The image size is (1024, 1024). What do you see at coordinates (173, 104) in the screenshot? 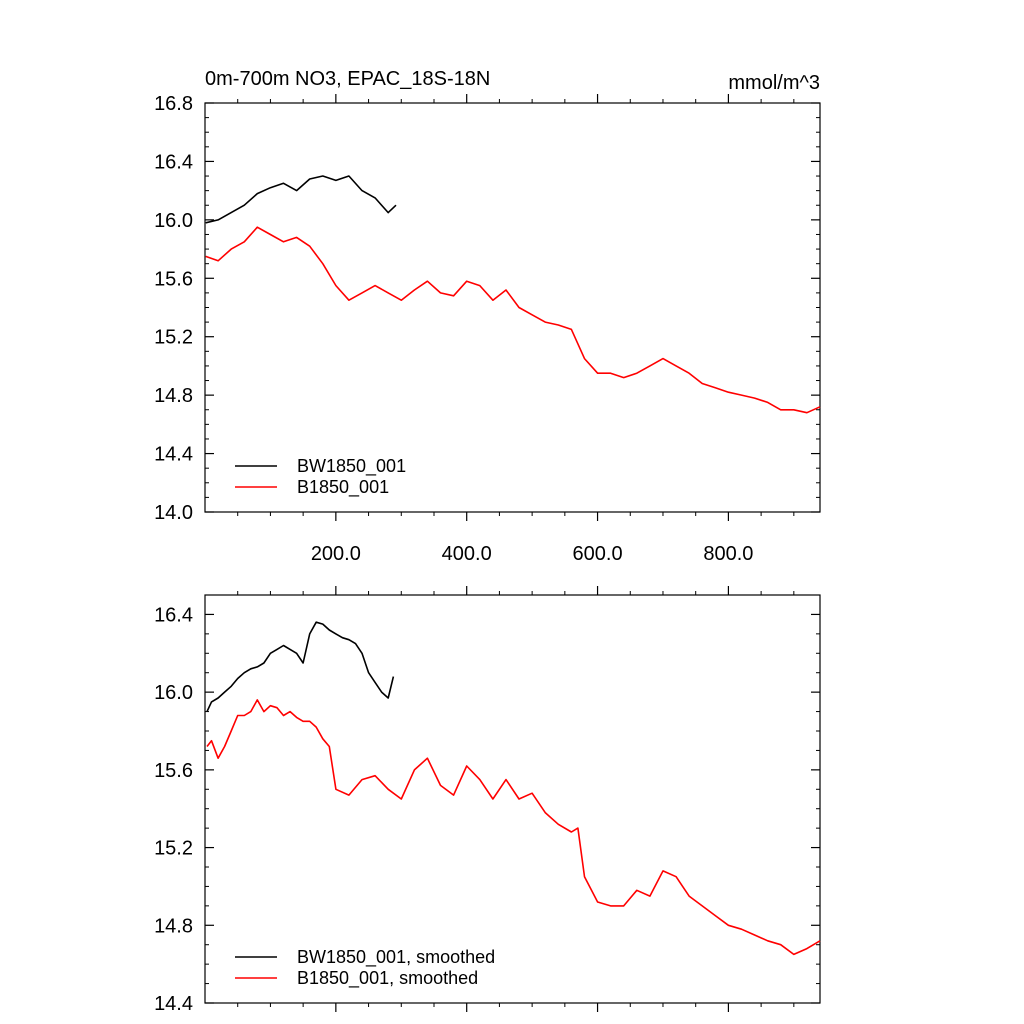
I see `y-tick-label: 16.8` at bounding box center [173, 104].